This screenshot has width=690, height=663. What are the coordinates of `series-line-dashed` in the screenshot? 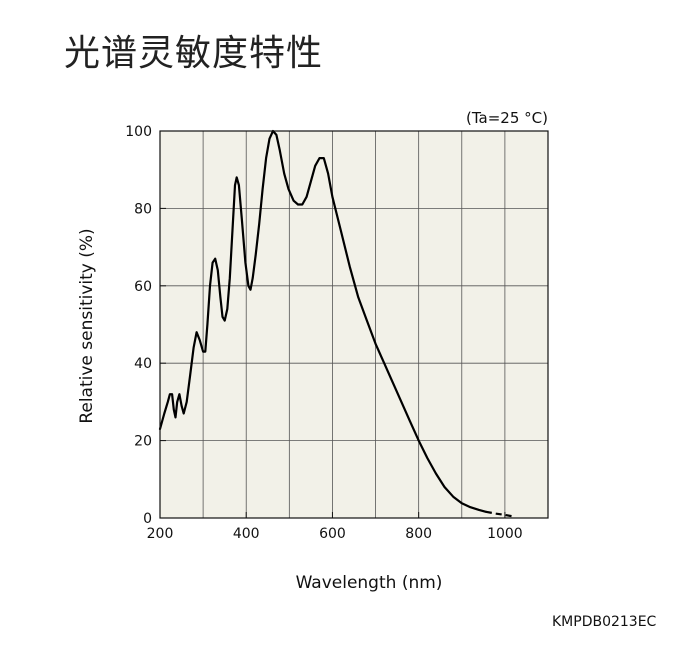 It's located at (499, 514).